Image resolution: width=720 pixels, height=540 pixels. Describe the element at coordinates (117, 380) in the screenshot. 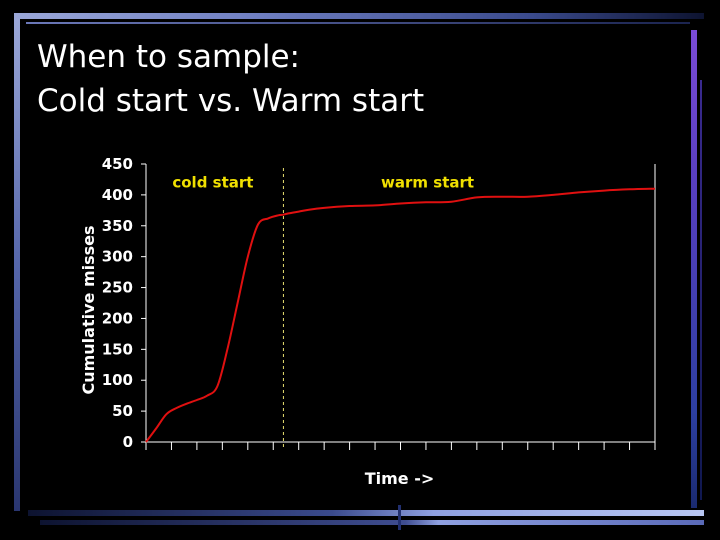

I see `y-tick-label: 100` at that location.